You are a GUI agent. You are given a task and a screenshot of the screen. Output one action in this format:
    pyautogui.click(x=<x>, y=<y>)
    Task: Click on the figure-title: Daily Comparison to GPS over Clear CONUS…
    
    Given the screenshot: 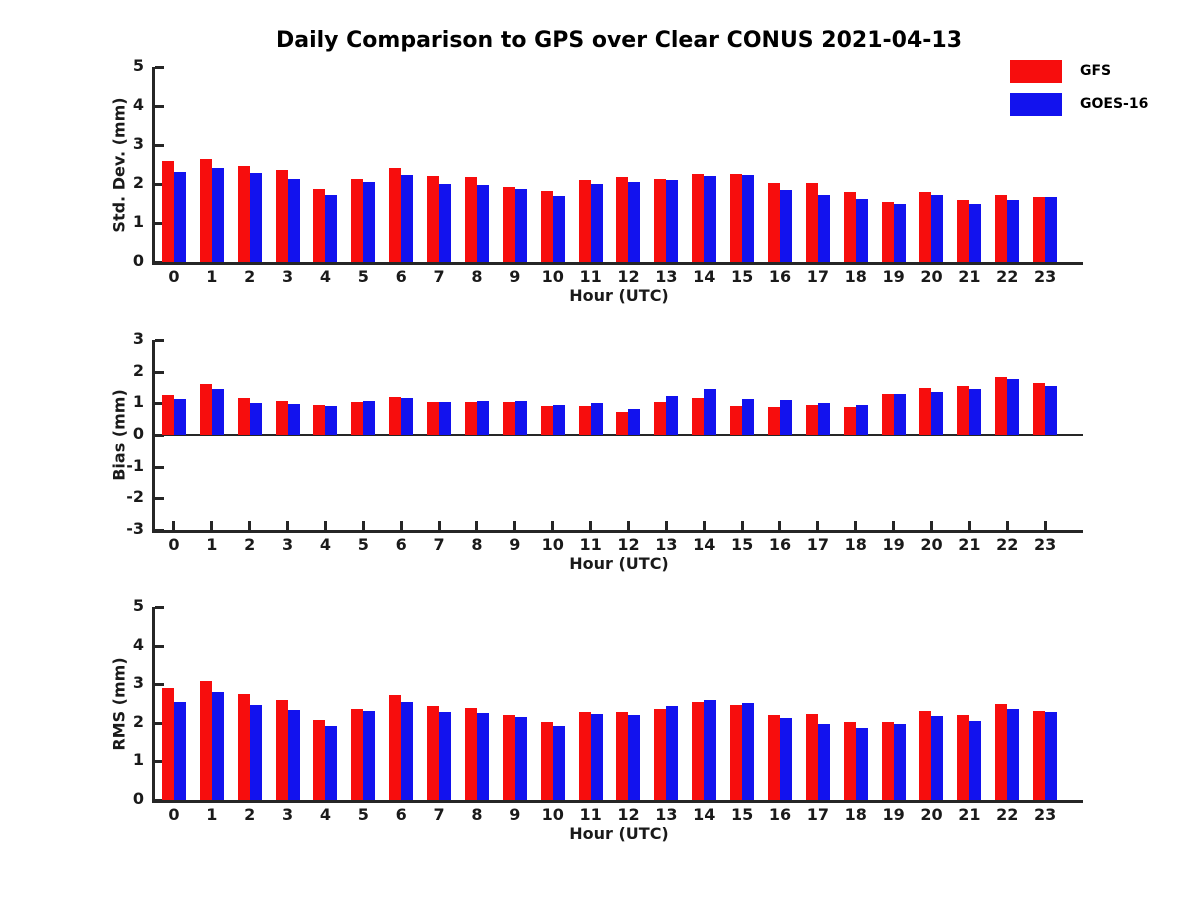 What is the action you would take?
    pyautogui.click(x=619, y=40)
    